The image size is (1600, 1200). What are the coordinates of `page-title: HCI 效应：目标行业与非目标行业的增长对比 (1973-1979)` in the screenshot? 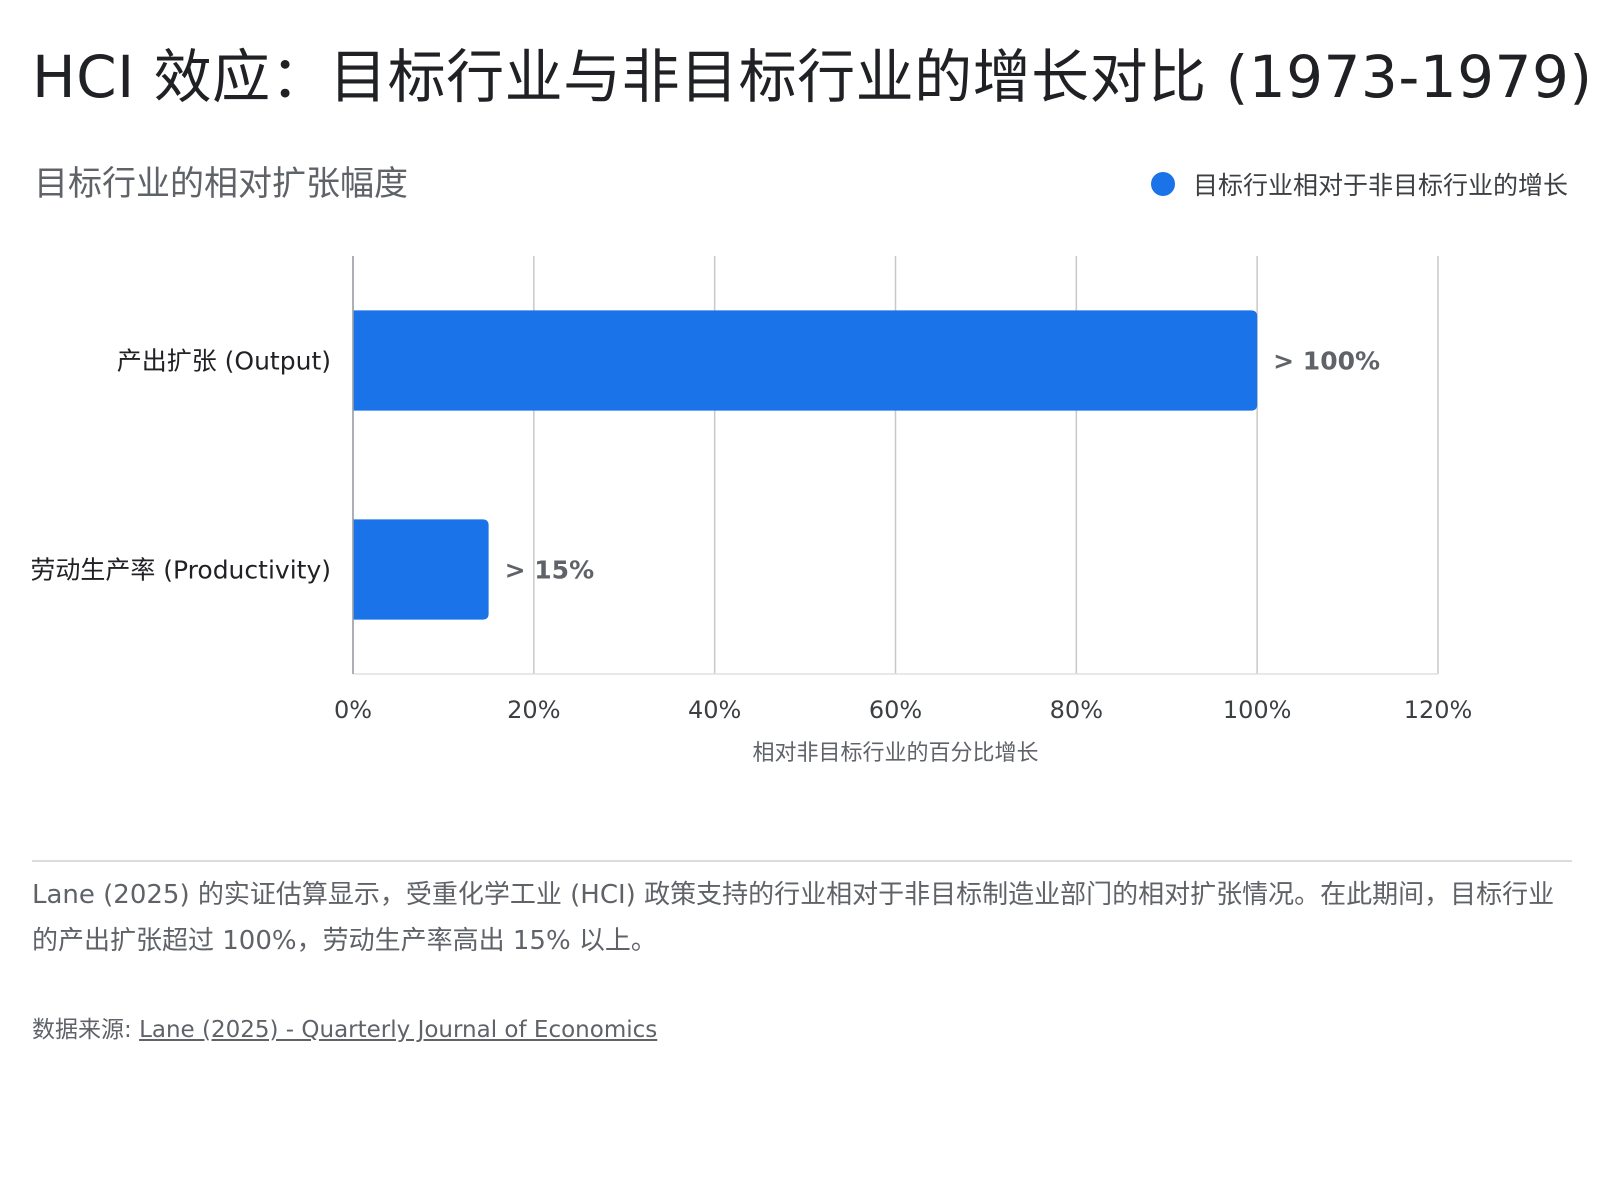 It's located at (812, 77).